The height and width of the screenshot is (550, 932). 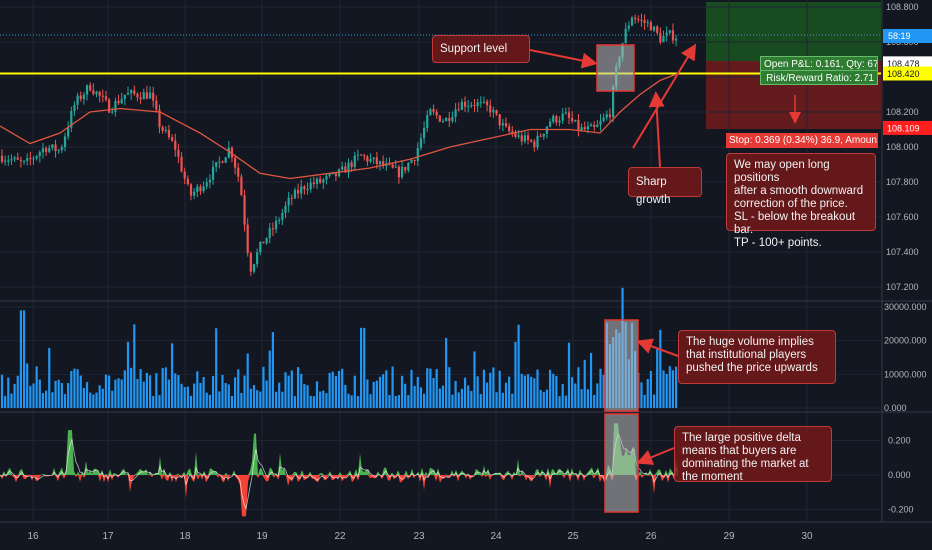 What do you see at coordinates (33, 536) in the screenshot?
I see `time-tick-label: 16` at bounding box center [33, 536].